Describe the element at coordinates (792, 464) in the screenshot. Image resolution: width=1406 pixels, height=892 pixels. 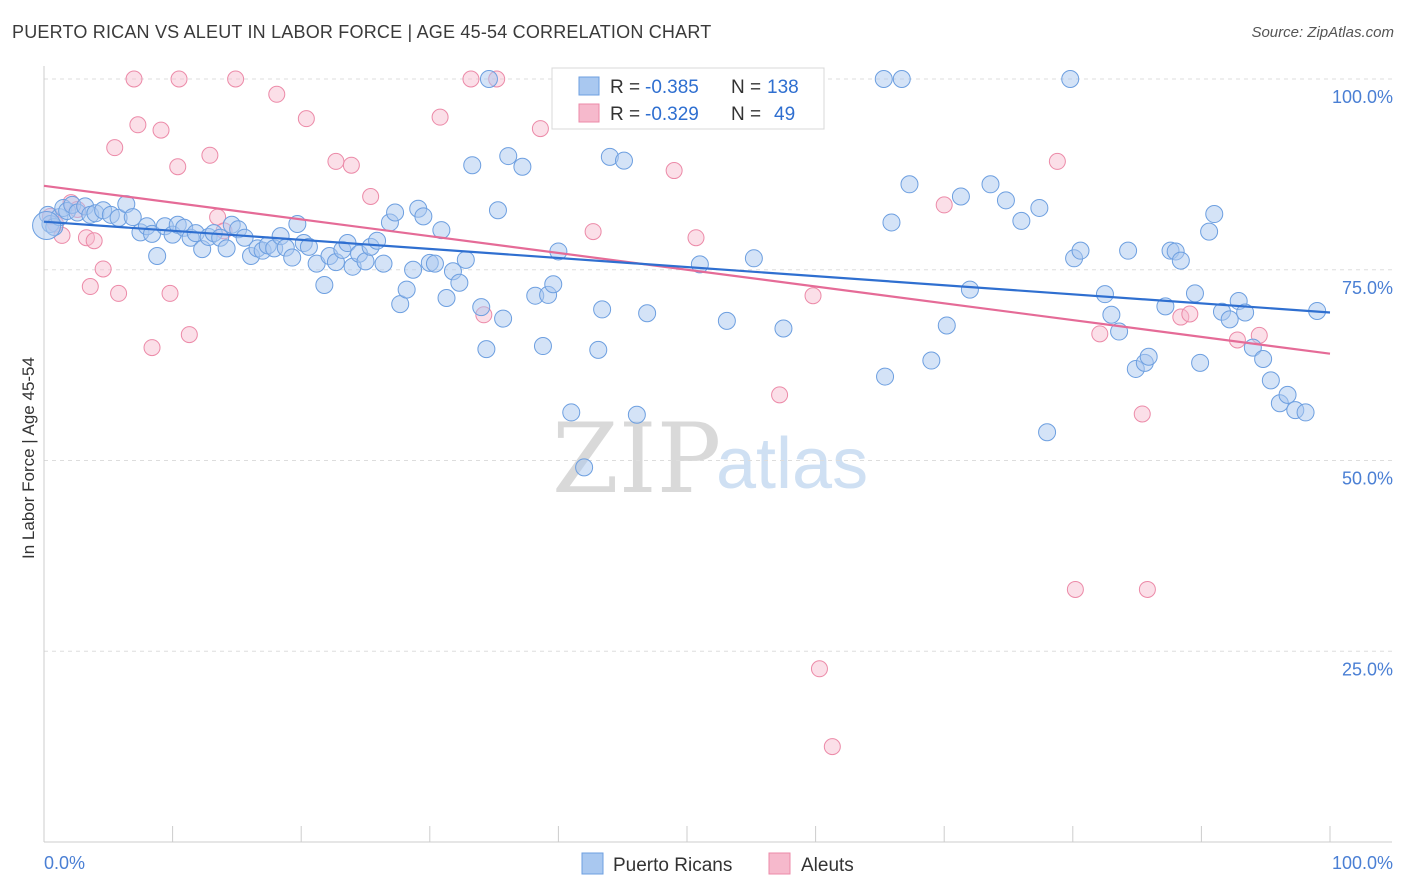
I see `watermark-atlas: atlas` at that location.